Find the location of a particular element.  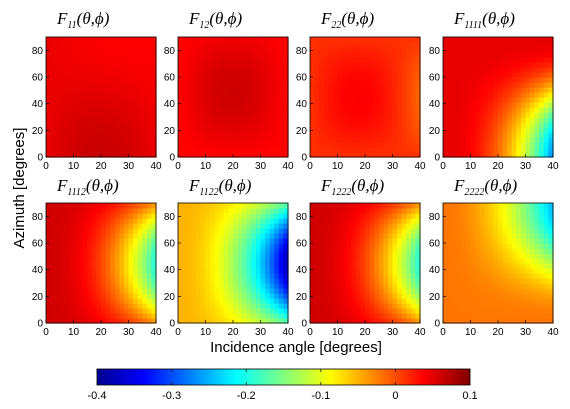

x-tick-label: 0 is located at coordinates (46, 166).